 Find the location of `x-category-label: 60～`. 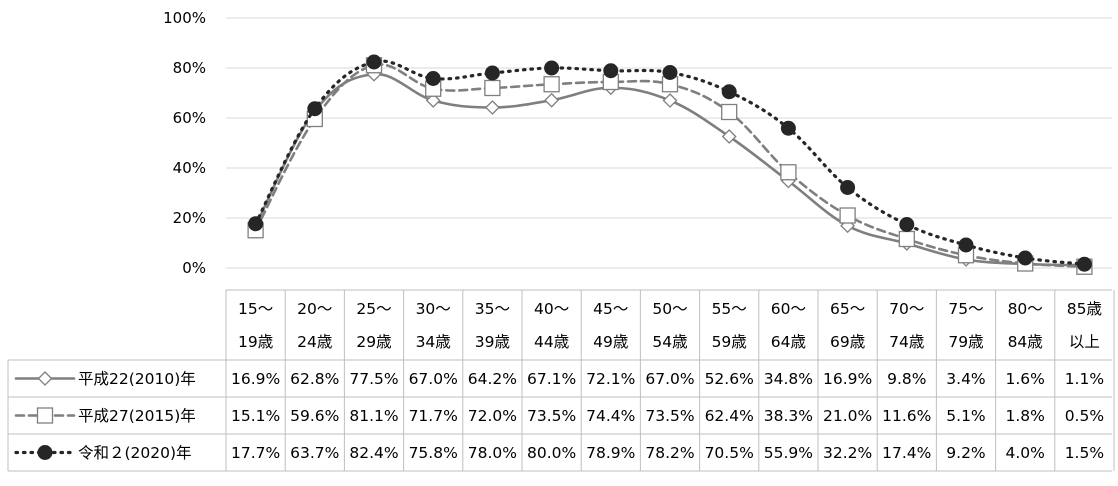

x-category-label: 60～ is located at coordinates (788, 309).